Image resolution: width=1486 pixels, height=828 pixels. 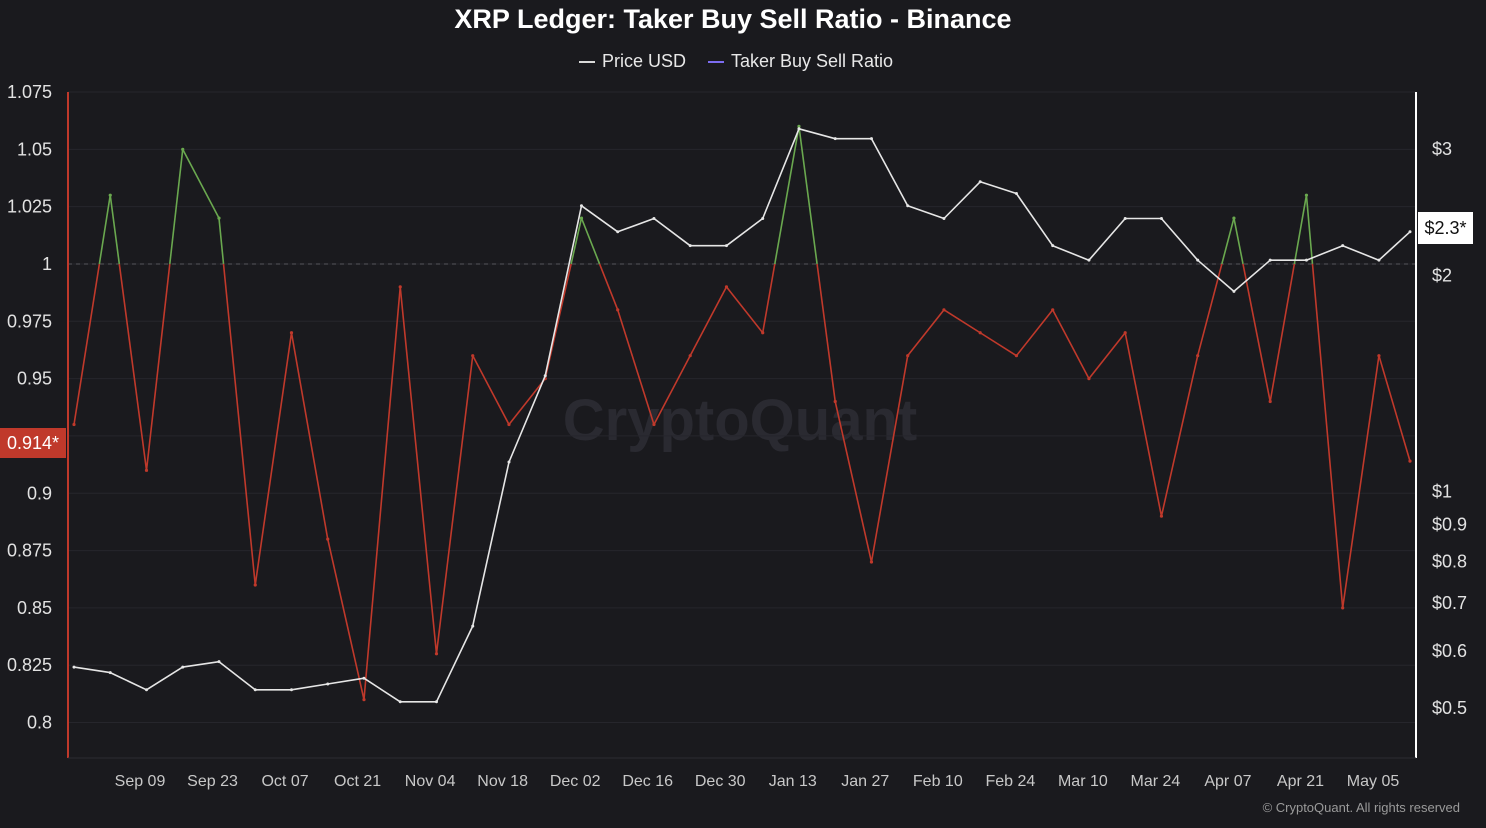 What do you see at coordinates (1449, 428) in the screenshot?
I see `right-axis-ticks: $3 $2 $1 $0.9 $0.8 $0.7 $0.6 $0.5` at bounding box center [1449, 428].